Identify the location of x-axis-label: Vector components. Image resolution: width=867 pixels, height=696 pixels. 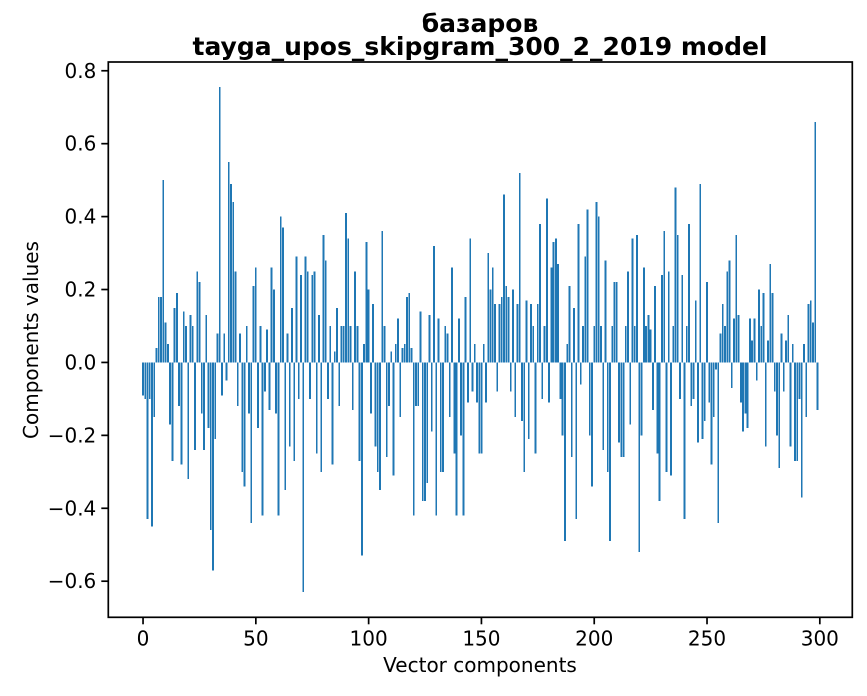
(480, 665).